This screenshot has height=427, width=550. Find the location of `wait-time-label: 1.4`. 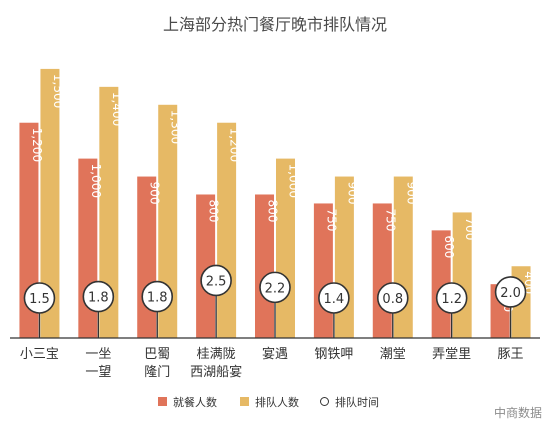

wait-time-label: 1.4 is located at coordinates (334, 299).